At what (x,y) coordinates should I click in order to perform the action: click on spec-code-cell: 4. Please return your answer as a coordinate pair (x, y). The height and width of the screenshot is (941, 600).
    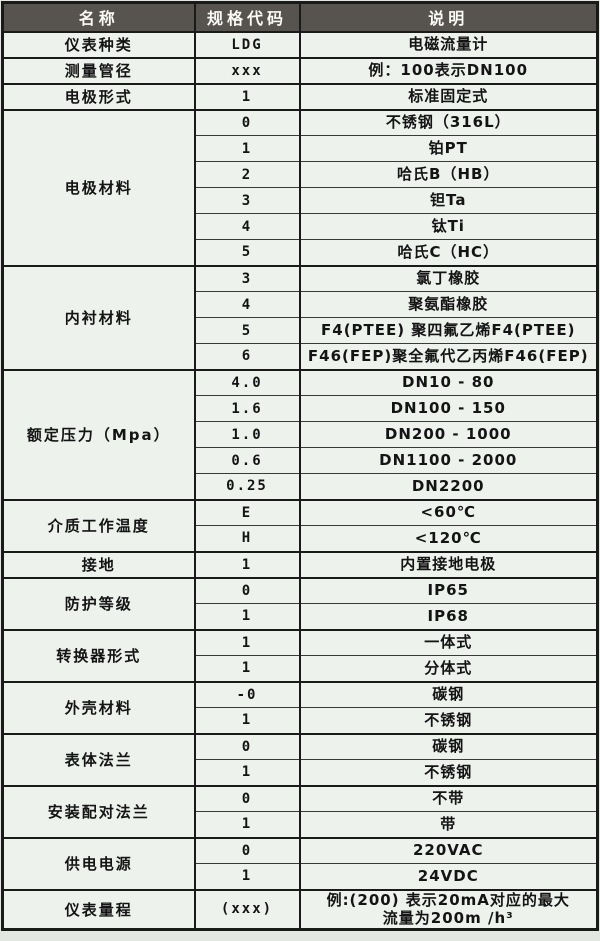
    Looking at the image, I should click on (247, 304).